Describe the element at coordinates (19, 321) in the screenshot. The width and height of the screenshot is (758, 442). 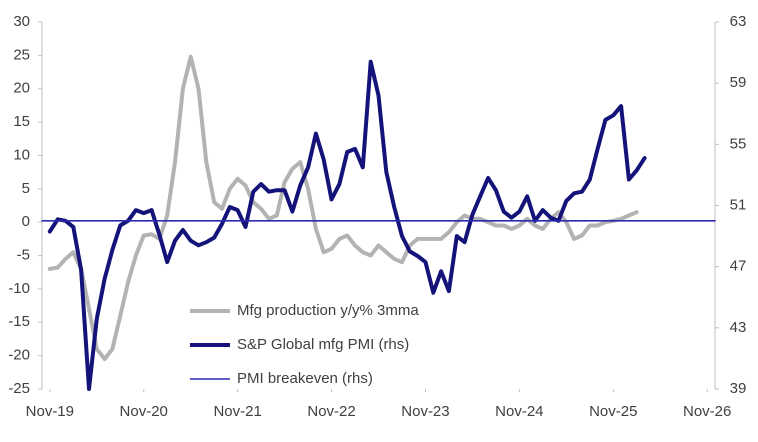
I see `y-tick-label: -15` at that location.